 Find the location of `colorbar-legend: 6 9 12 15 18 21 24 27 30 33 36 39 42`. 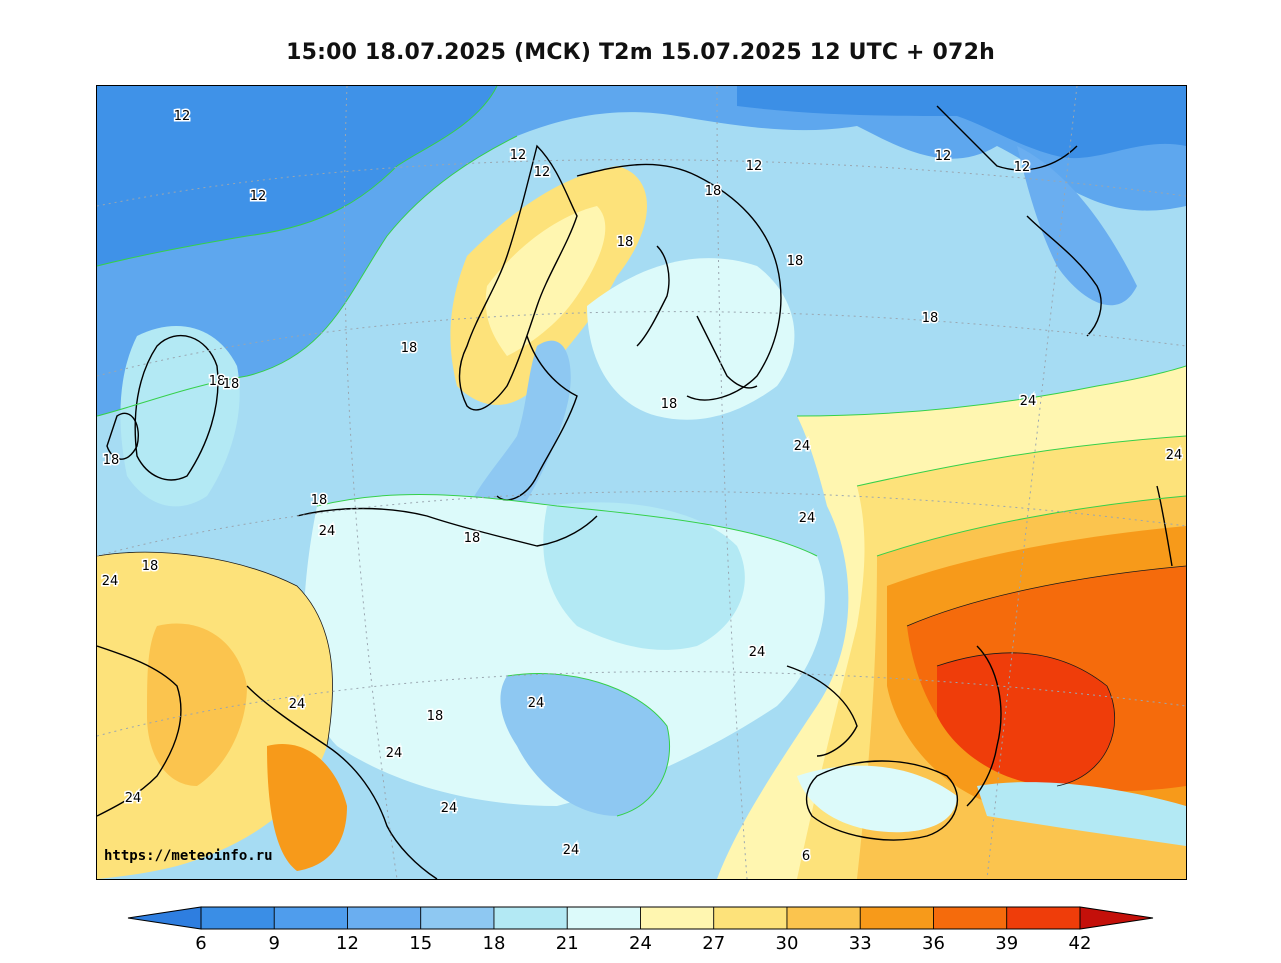

colorbar-legend: 6 9 12 15 18 21 24 27 30 33 36 39 42 is located at coordinates (640, 930).